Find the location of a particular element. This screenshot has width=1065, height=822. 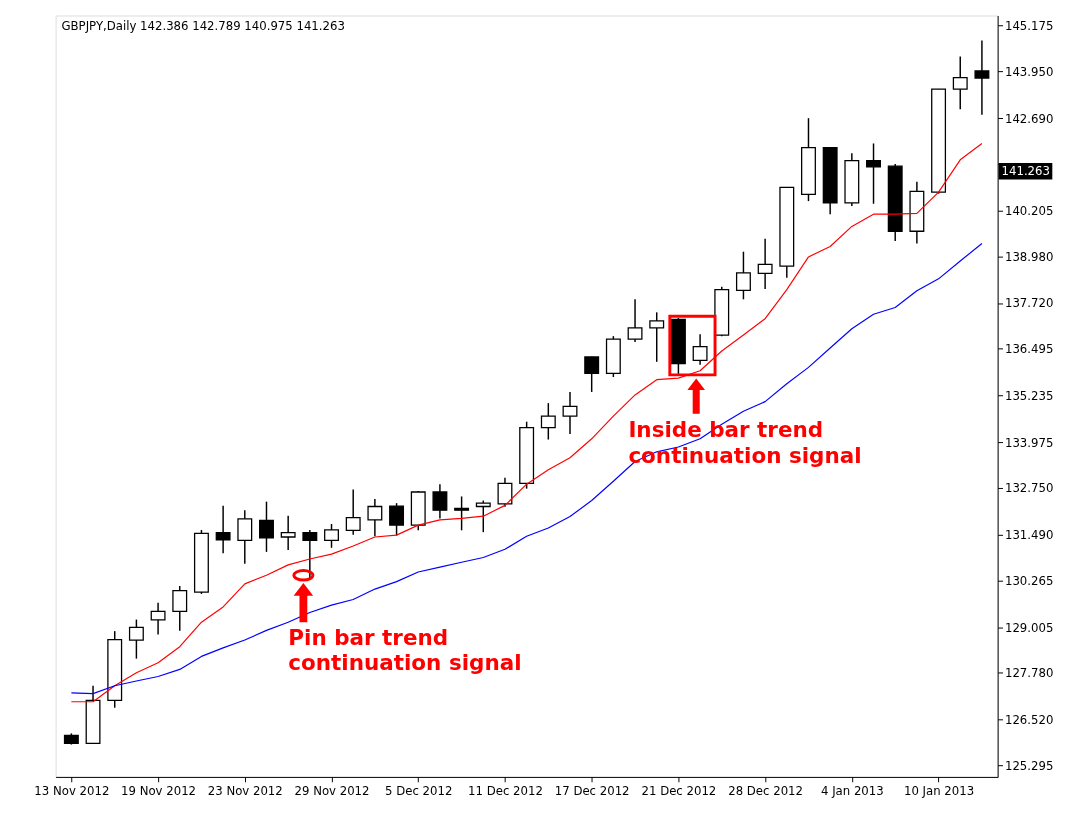

y-tick-label: 132.750 is located at coordinates (1029, 488).